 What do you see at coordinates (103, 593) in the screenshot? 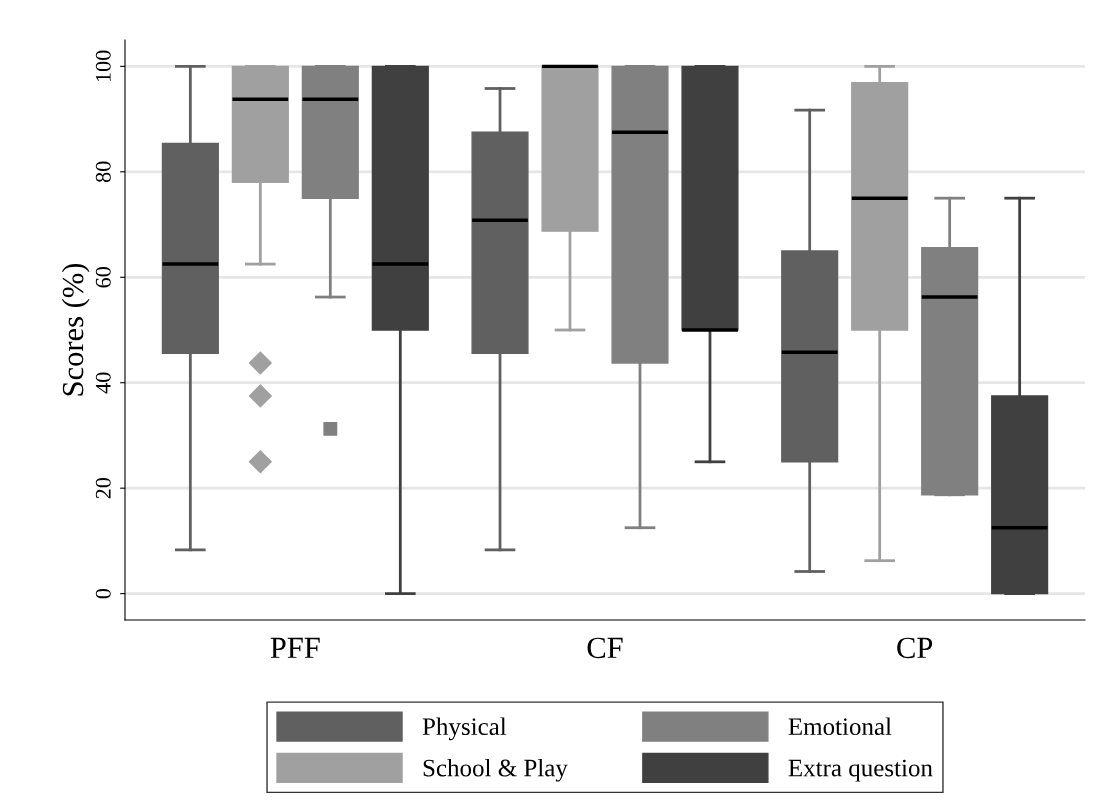
I see `y-tick-label: 0` at bounding box center [103, 593].